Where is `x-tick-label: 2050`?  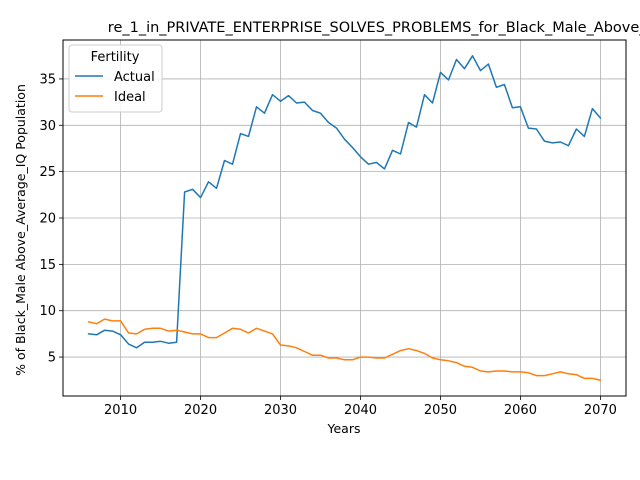
x-tick-label: 2050 is located at coordinates (440, 410).